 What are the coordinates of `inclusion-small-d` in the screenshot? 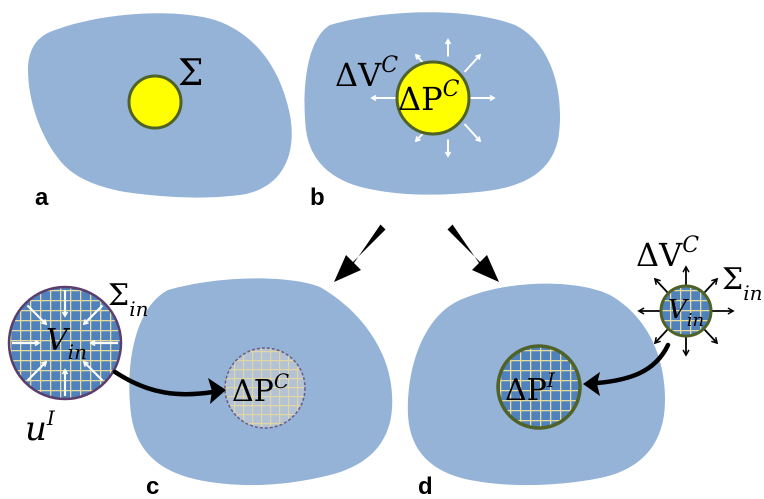 It's located at (686, 311).